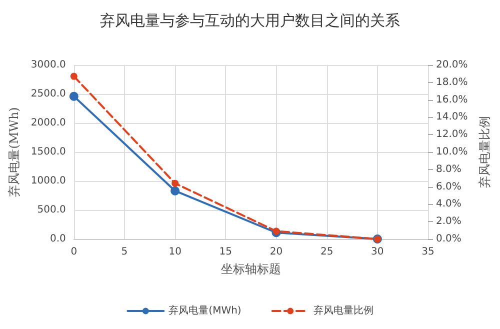 This screenshot has width=500, height=329. What do you see at coordinates (48, 123) in the screenshot?
I see `y-tick-label: 2000.0` at bounding box center [48, 123].